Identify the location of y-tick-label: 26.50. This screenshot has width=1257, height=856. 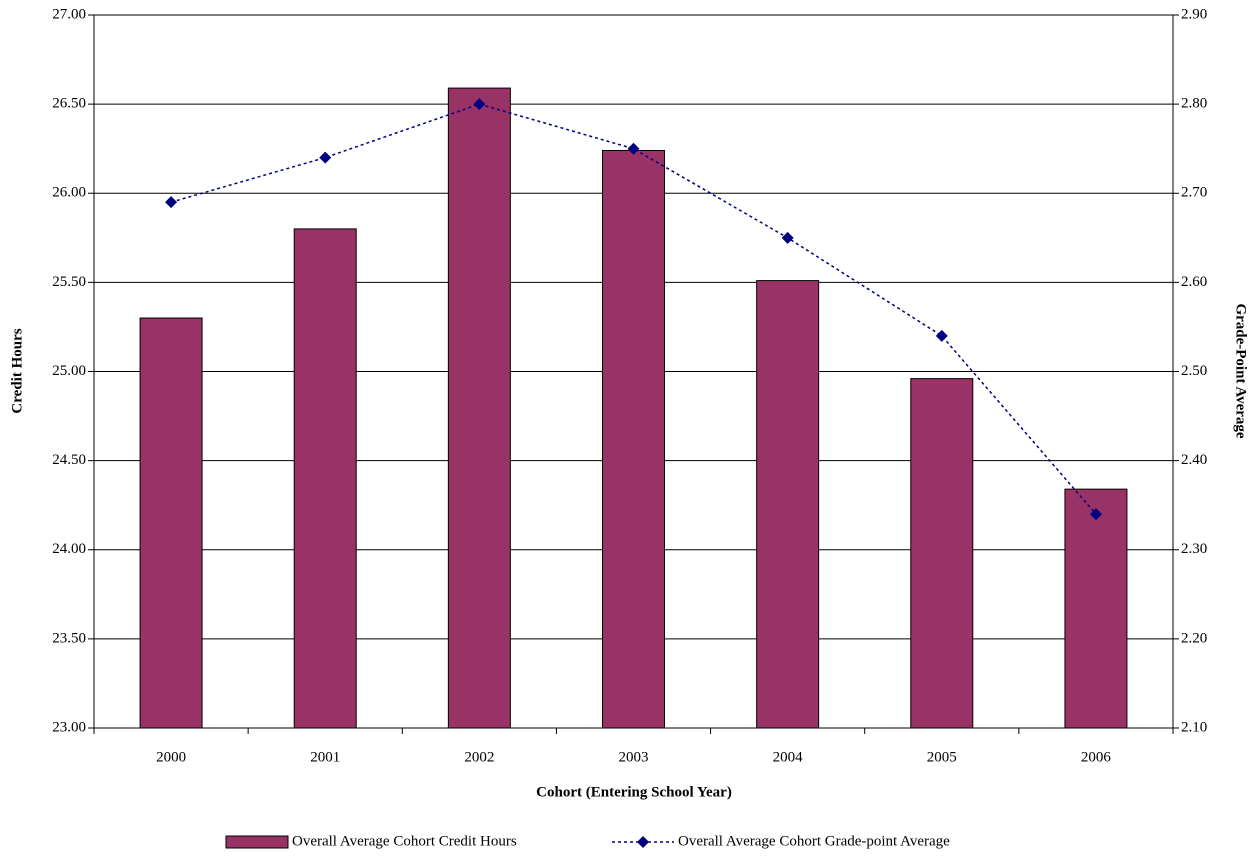
(69, 104).